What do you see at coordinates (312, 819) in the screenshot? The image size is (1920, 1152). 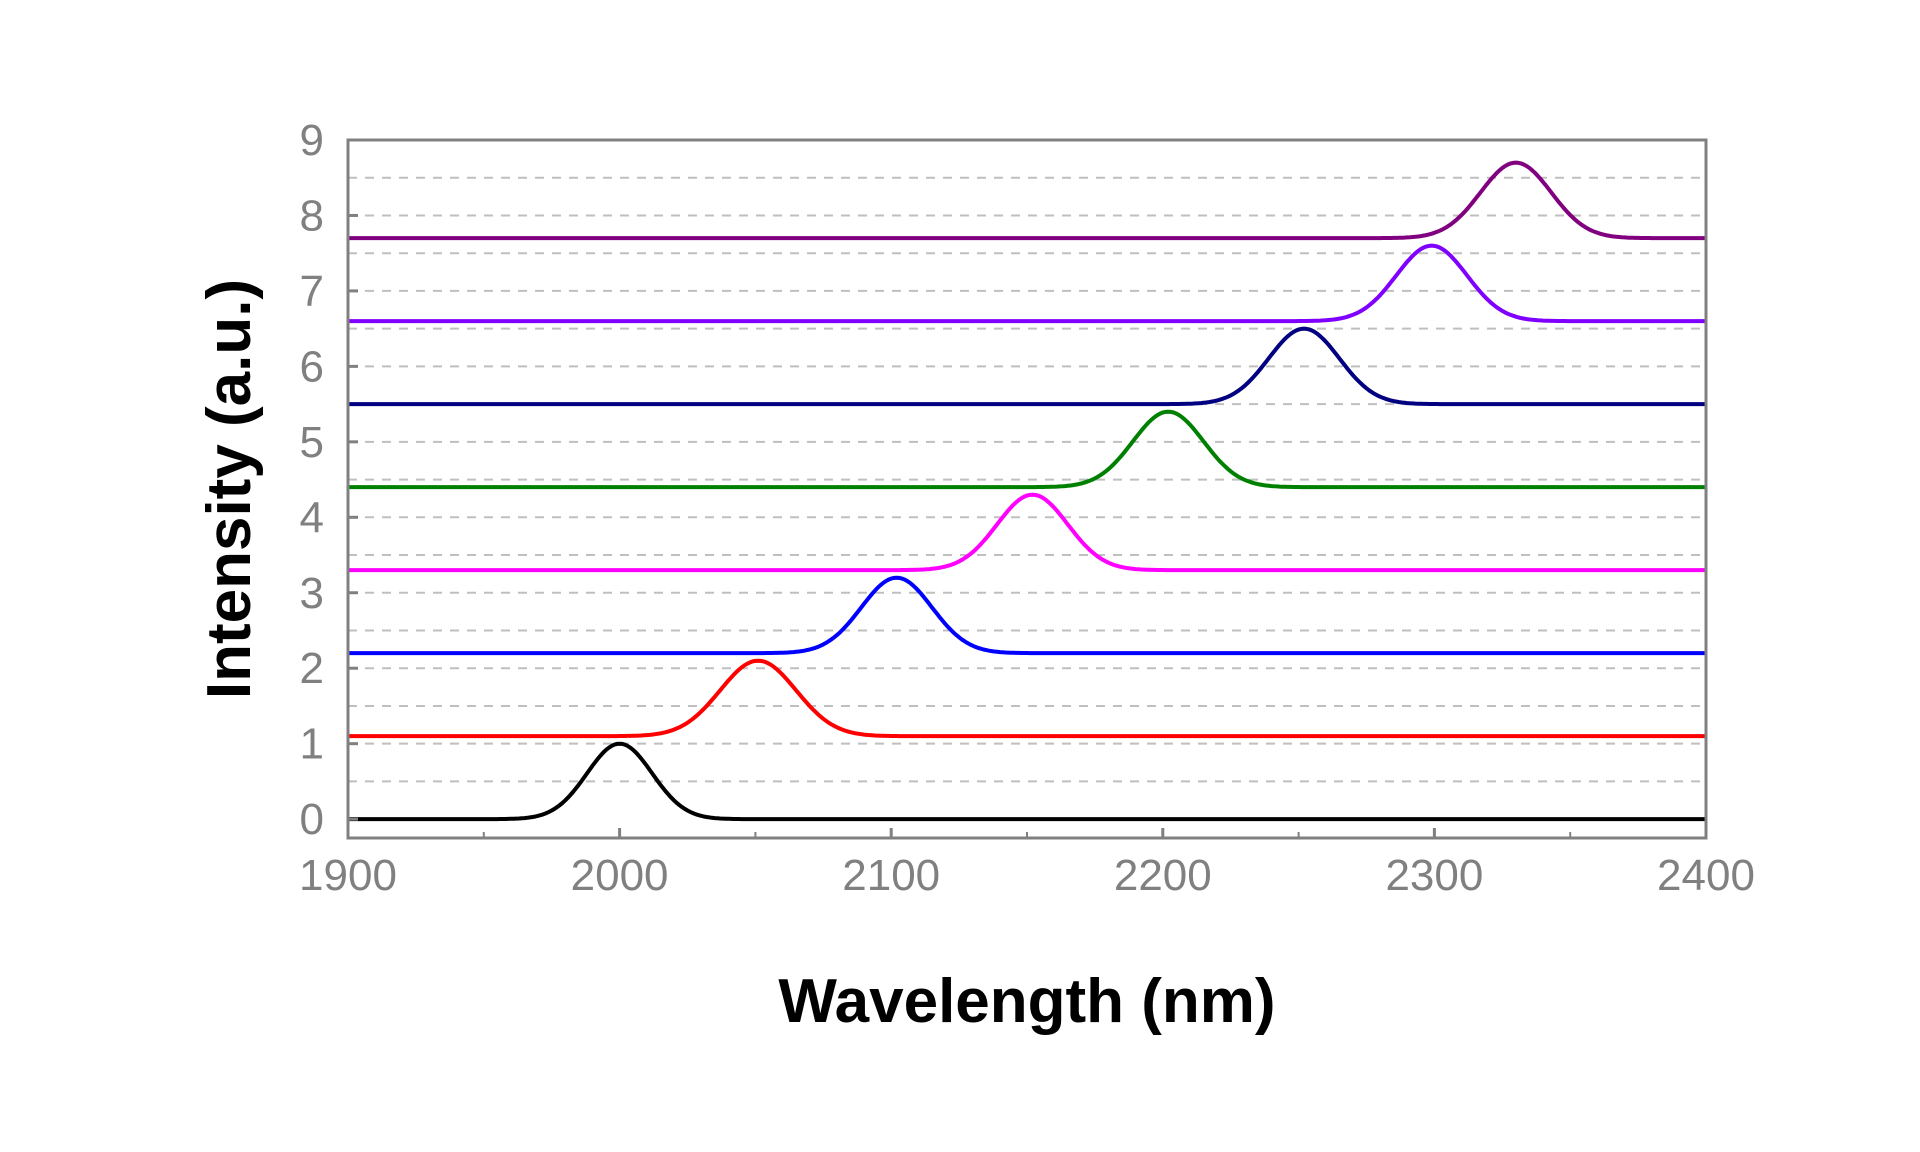 I see `y-tick-label: 0` at bounding box center [312, 819].